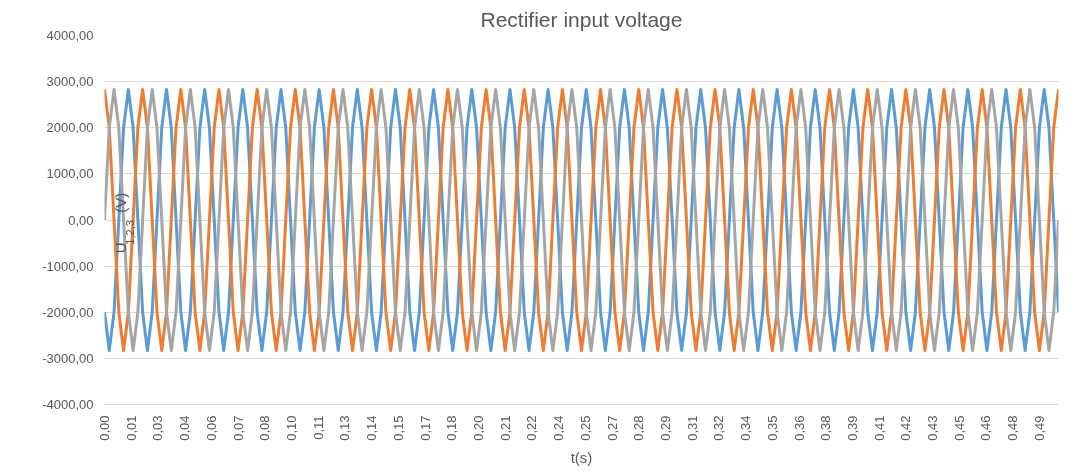  I want to click on x-tick-label: 0,00, so click(104, 428).